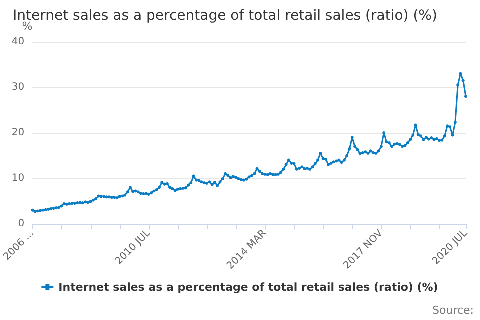 The image size is (480, 320). Describe the element at coordinates (27, 26) in the screenshot. I see `y-axis-title: %` at that location.